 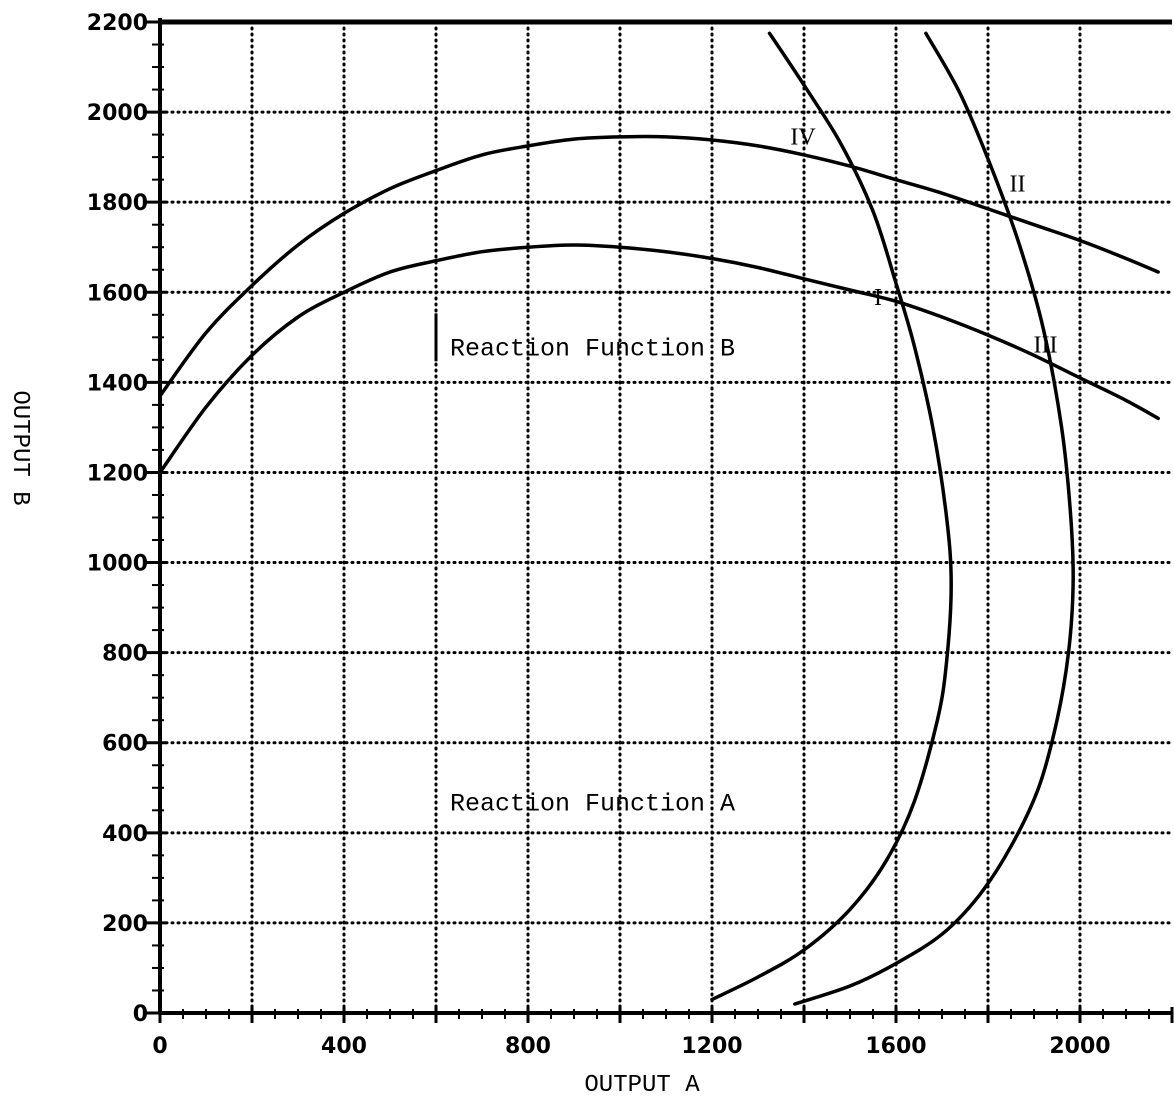 I want to click on x-tick-label: 0, so click(x=159, y=1046).